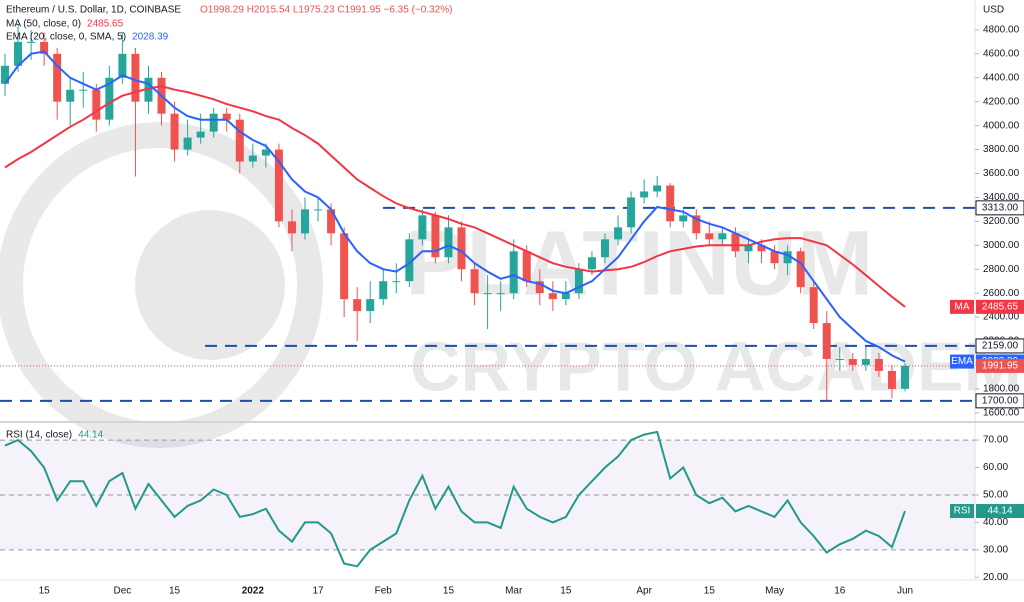 This screenshot has height=602, width=1024. I want to click on badge-tag-label: RSI, so click(962, 511).